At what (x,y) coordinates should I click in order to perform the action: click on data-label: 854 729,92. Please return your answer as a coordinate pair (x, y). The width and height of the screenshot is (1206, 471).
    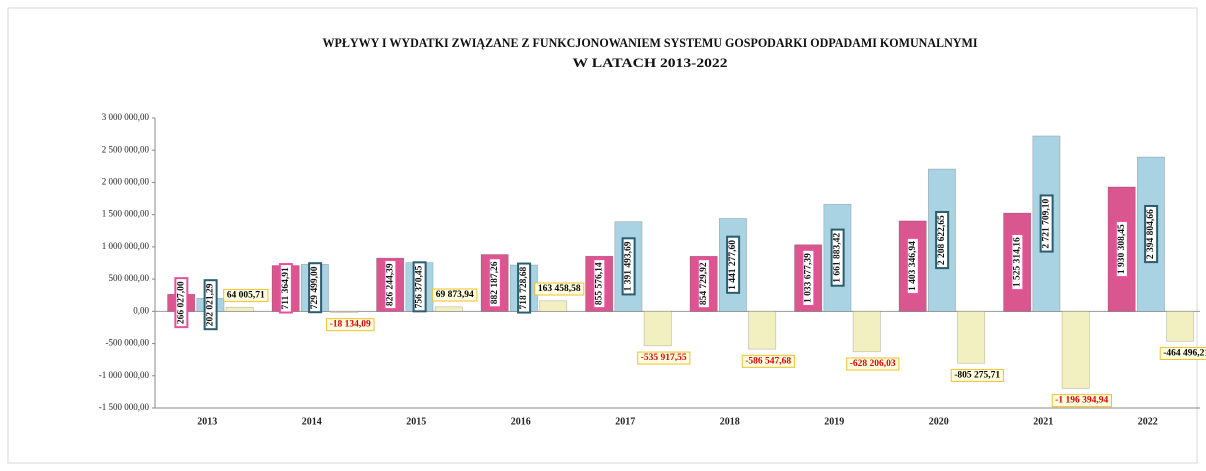
    Looking at the image, I should click on (703, 284).